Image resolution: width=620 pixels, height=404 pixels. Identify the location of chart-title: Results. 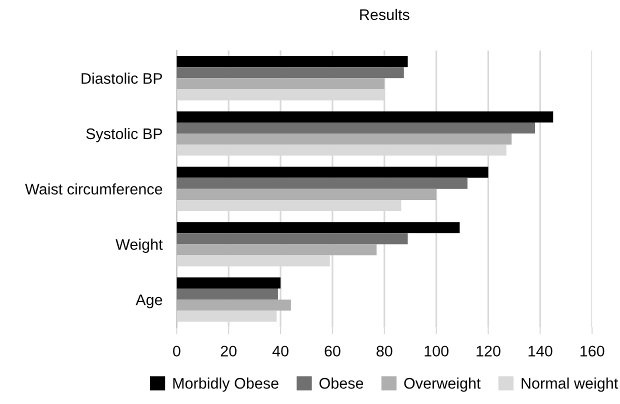
(385, 14).